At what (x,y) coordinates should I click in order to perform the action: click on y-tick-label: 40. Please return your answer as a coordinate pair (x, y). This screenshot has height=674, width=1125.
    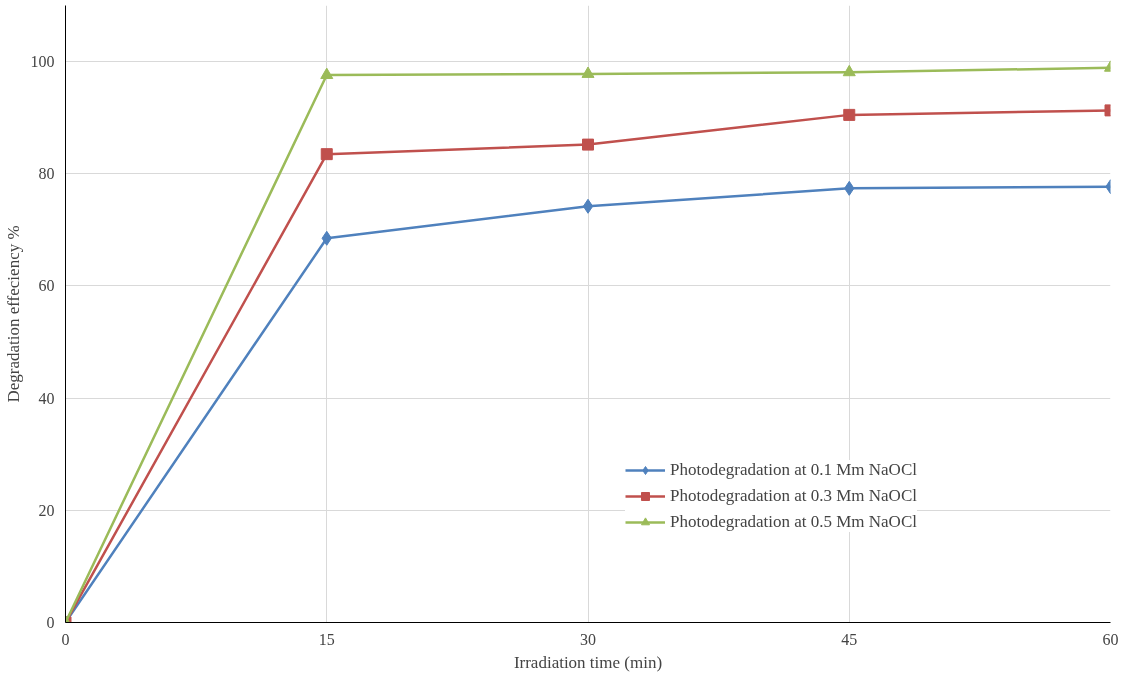
    Looking at the image, I should click on (46, 398).